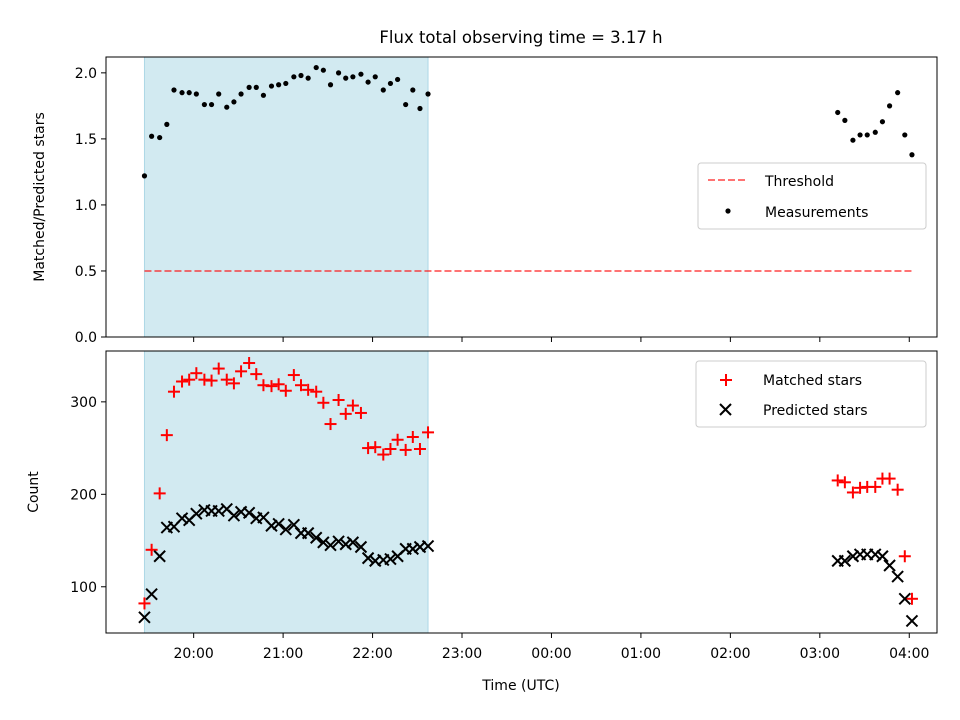 This screenshot has height=720, width=960. I want to click on top-legend-box, so click(812, 196).